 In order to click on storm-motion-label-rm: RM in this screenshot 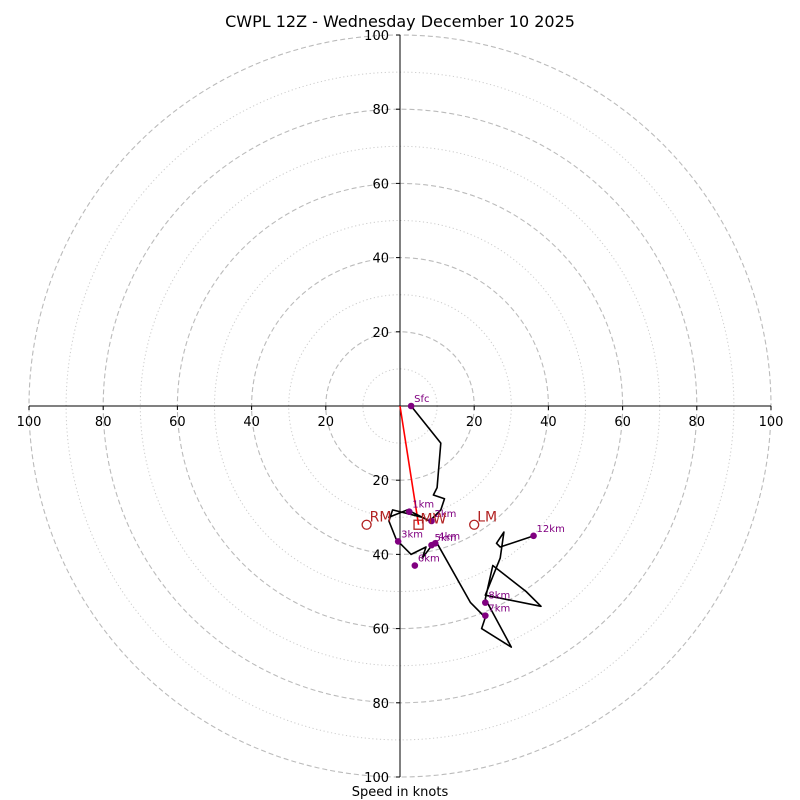, I will do `click(381, 518)`.